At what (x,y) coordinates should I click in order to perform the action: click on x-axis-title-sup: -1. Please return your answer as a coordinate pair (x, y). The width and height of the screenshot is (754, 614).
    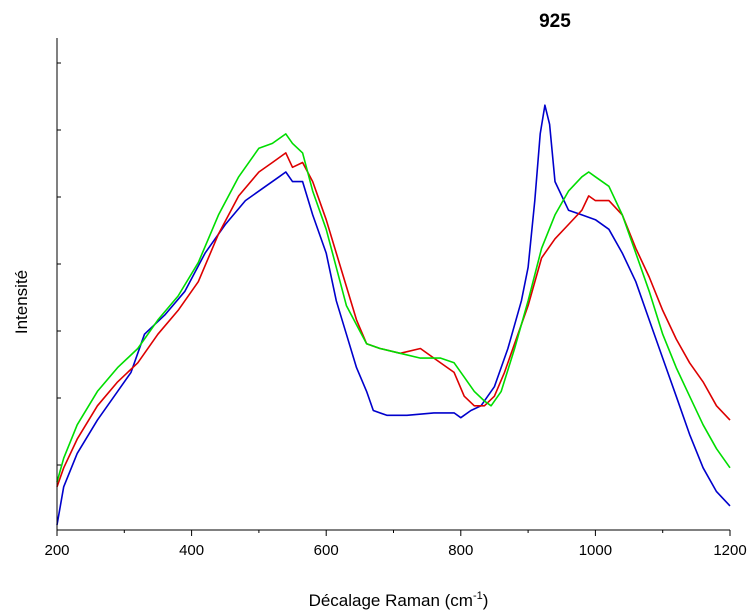
    Looking at the image, I should click on (478, 596).